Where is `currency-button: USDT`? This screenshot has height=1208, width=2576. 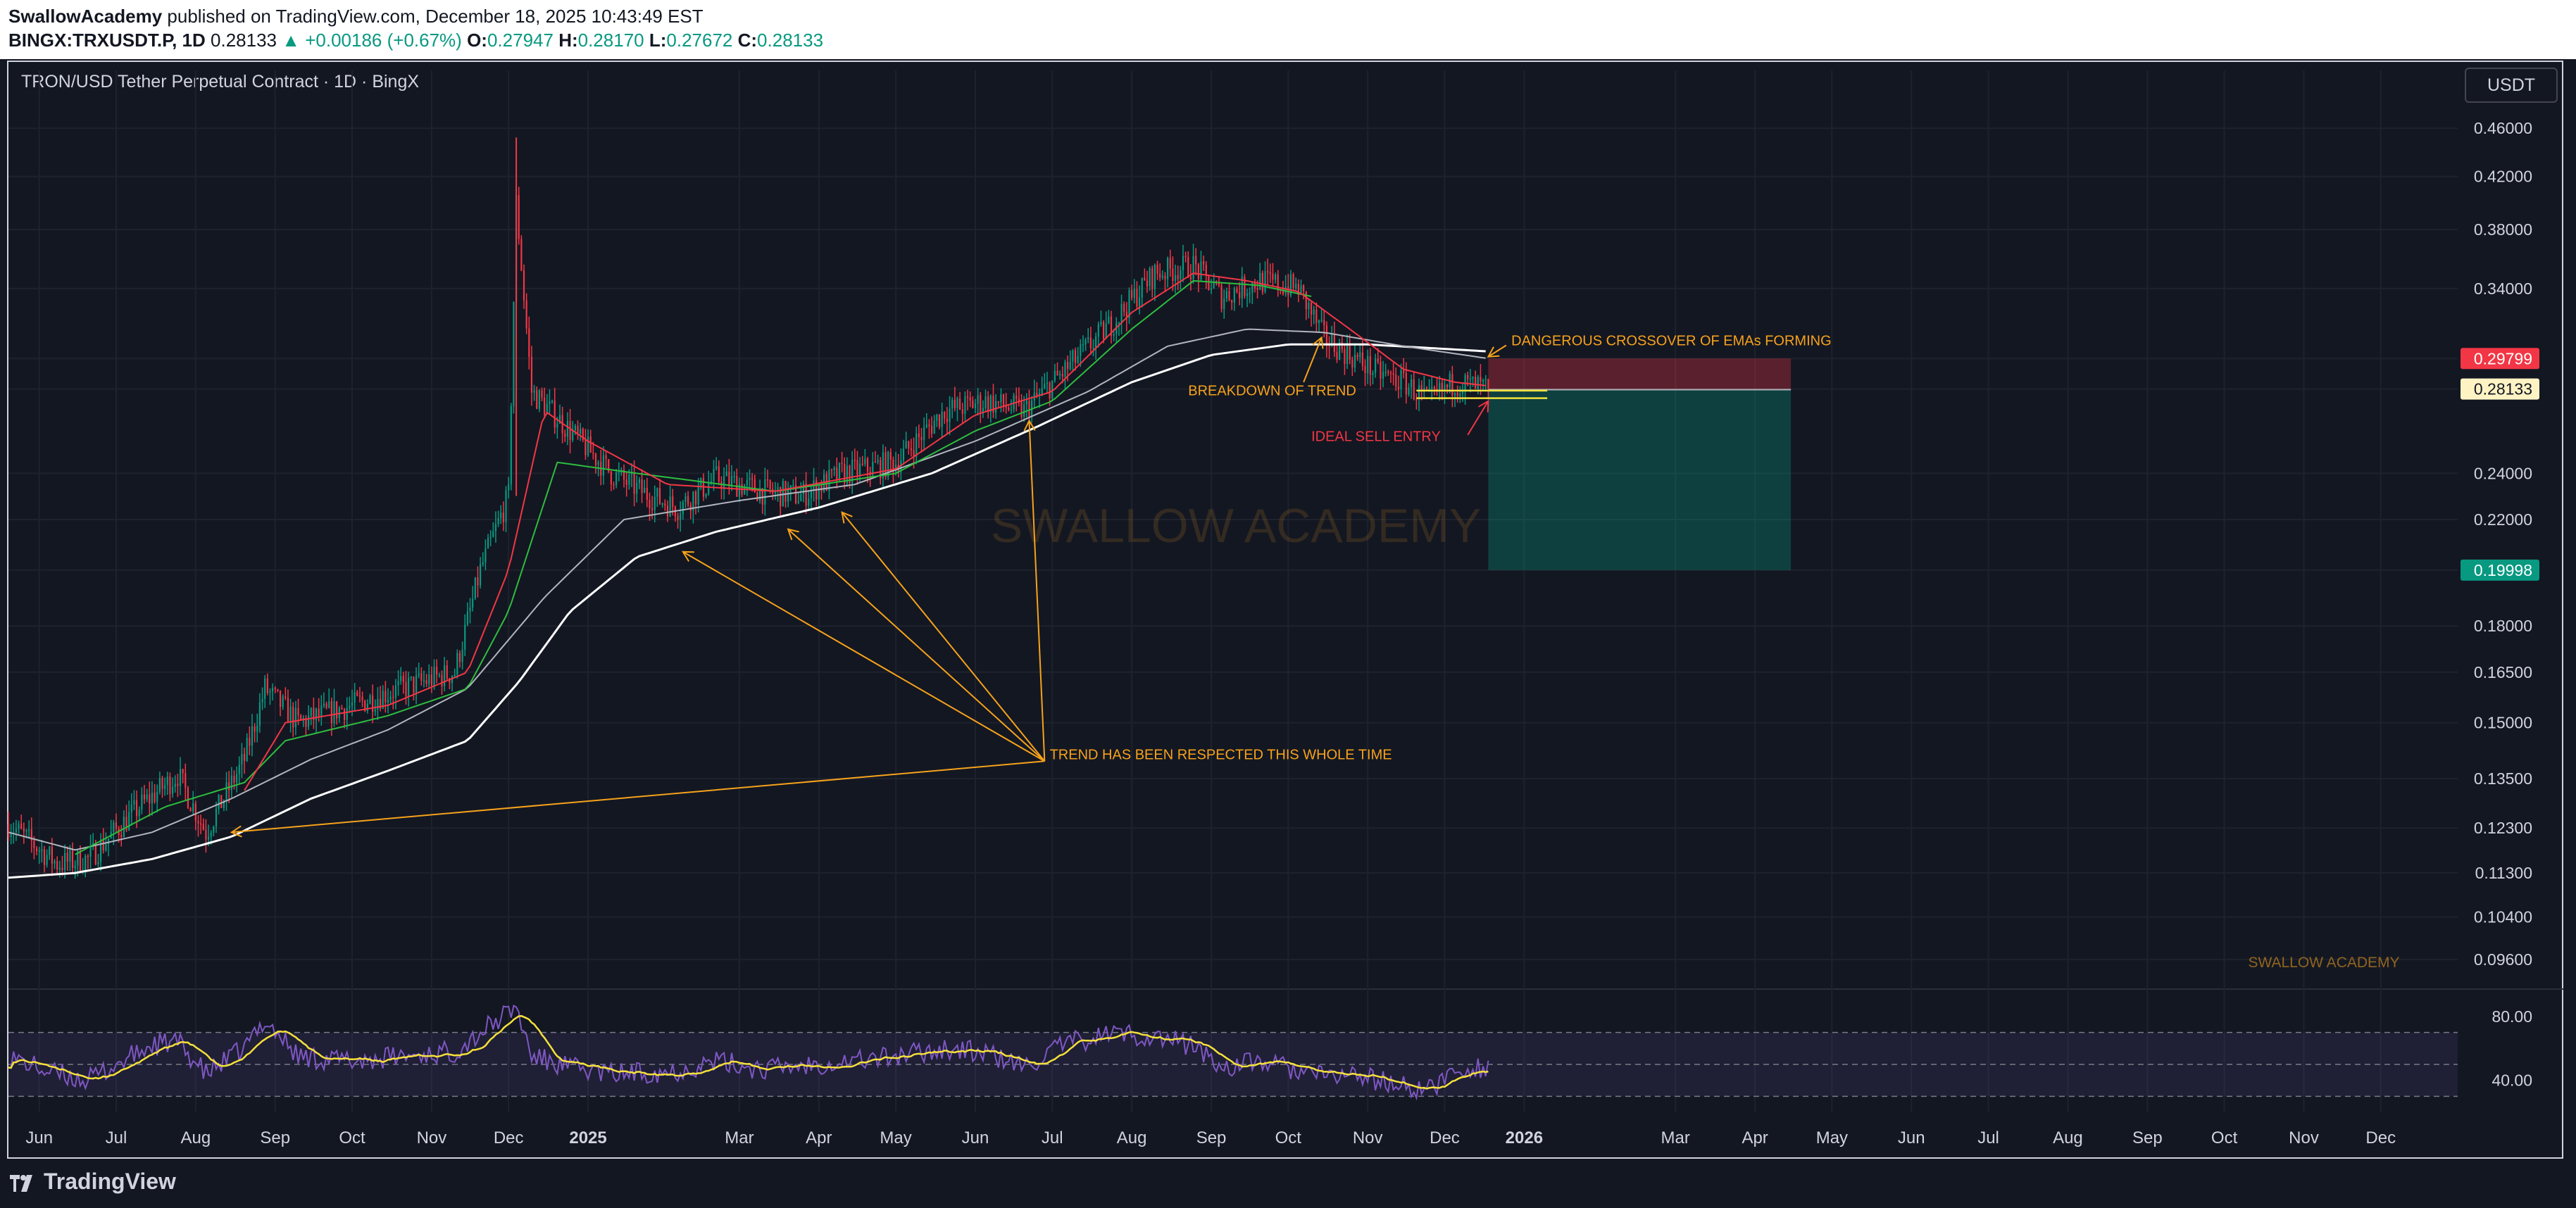 currency-button: USDT is located at coordinates (2511, 86).